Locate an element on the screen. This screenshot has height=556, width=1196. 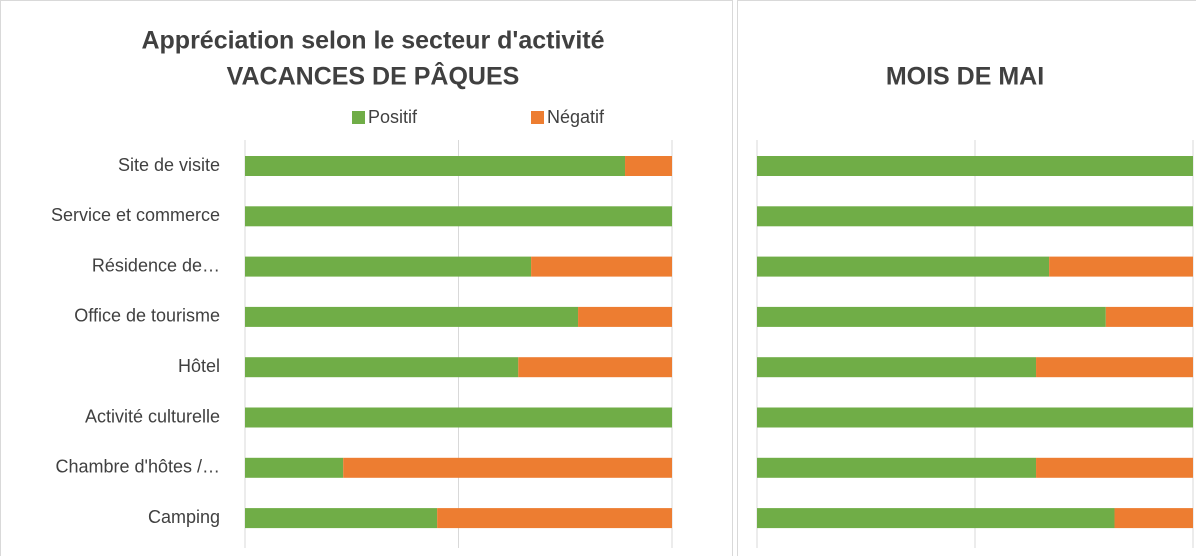
chart-subtitle: VACANCES DE PÂQUES is located at coordinates (373, 76).